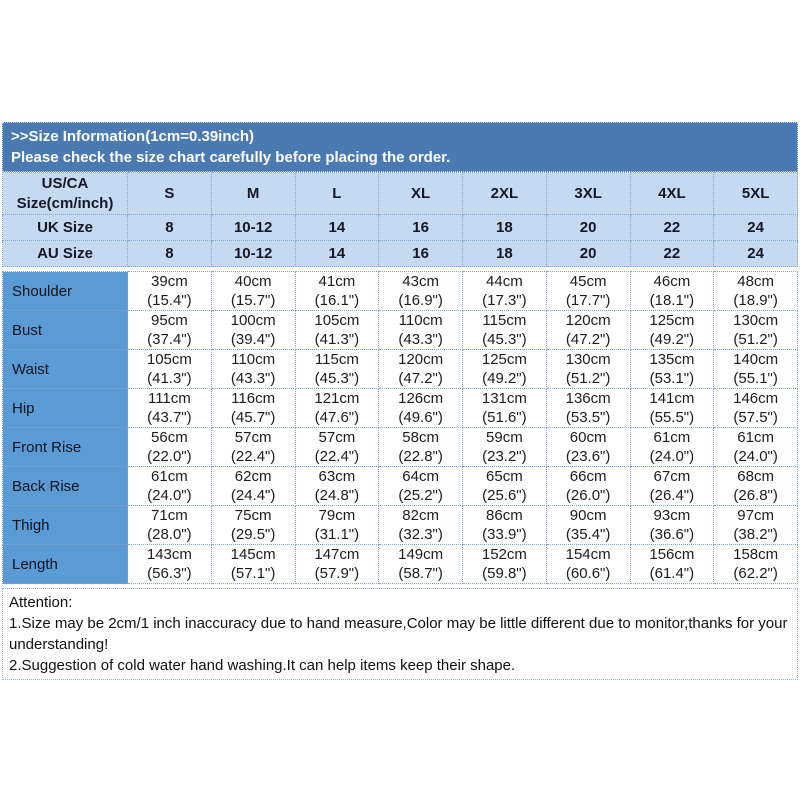 Image resolution: width=800 pixels, height=800 pixels. Describe the element at coordinates (169, 534) in the screenshot. I see `measurement-inch-value: (28.0")` at that location.